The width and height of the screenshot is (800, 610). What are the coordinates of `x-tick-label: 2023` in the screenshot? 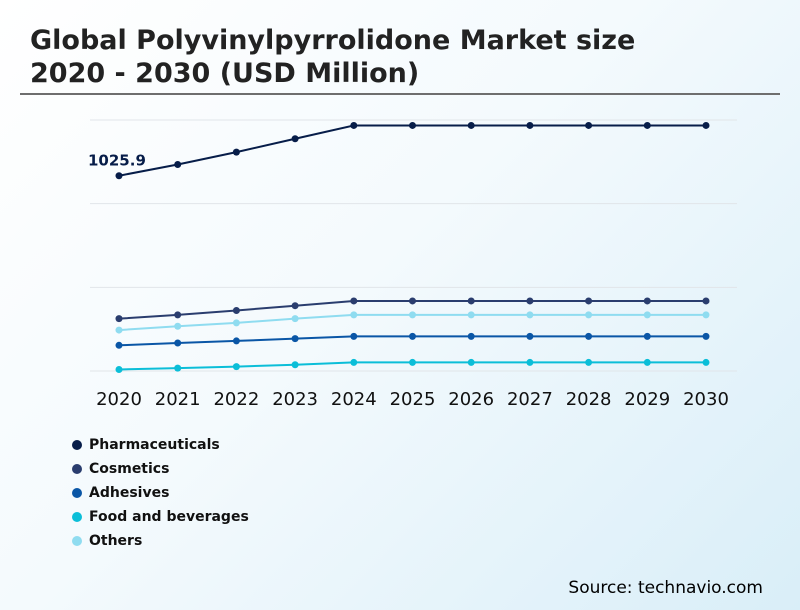 It's located at (295, 399).